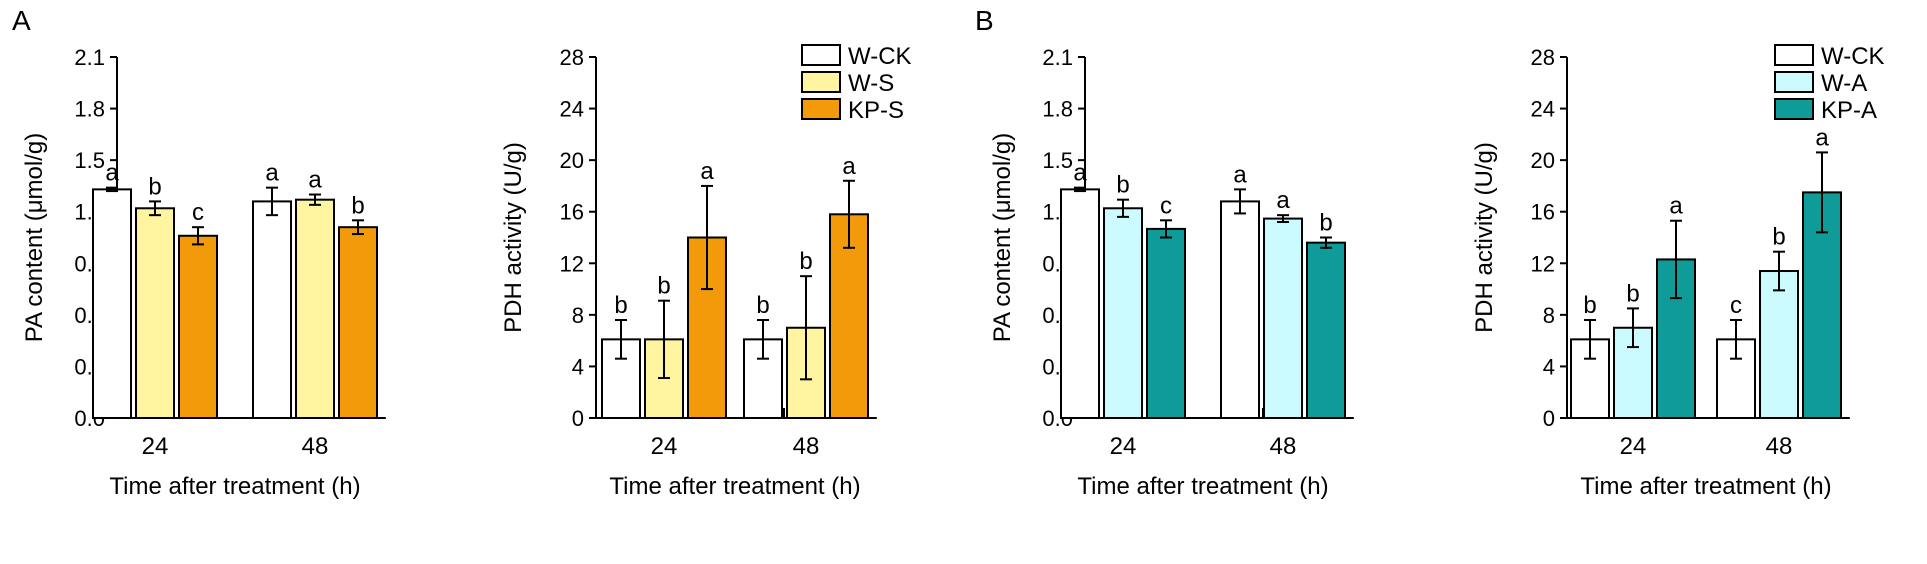 The width and height of the screenshot is (1927, 564). Describe the element at coordinates (21, 20) in the screenshot. I see `panel-label-a: A` at that location.